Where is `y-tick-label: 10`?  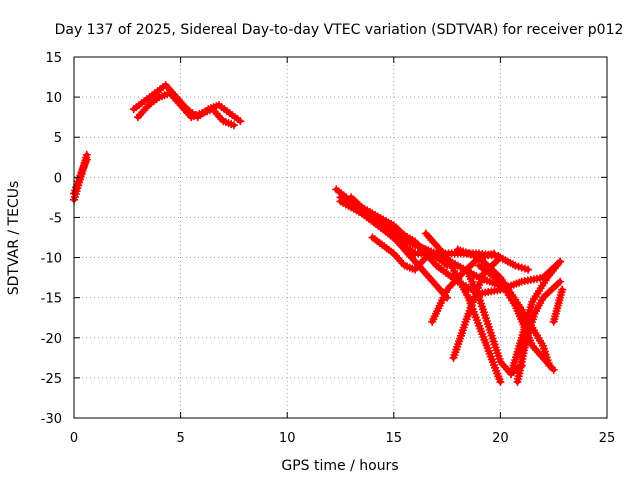
y-tick-label: 10 is located at coordinates (53, 98).